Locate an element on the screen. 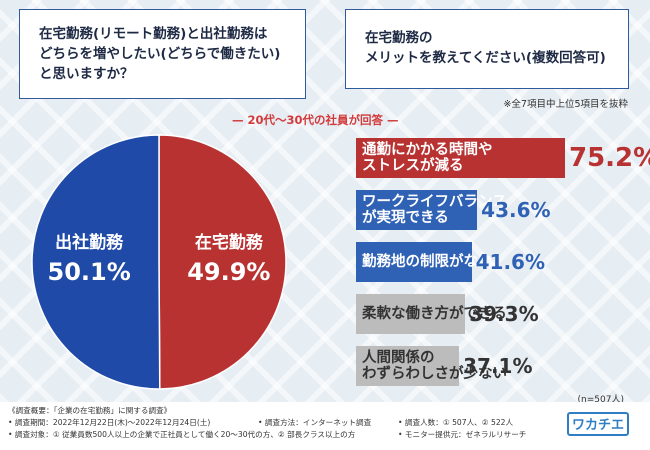 This screenshot has width=650, height=450. bar-label: 人間関係の わずらわしさが少ない is located at coordinates (434, 366).